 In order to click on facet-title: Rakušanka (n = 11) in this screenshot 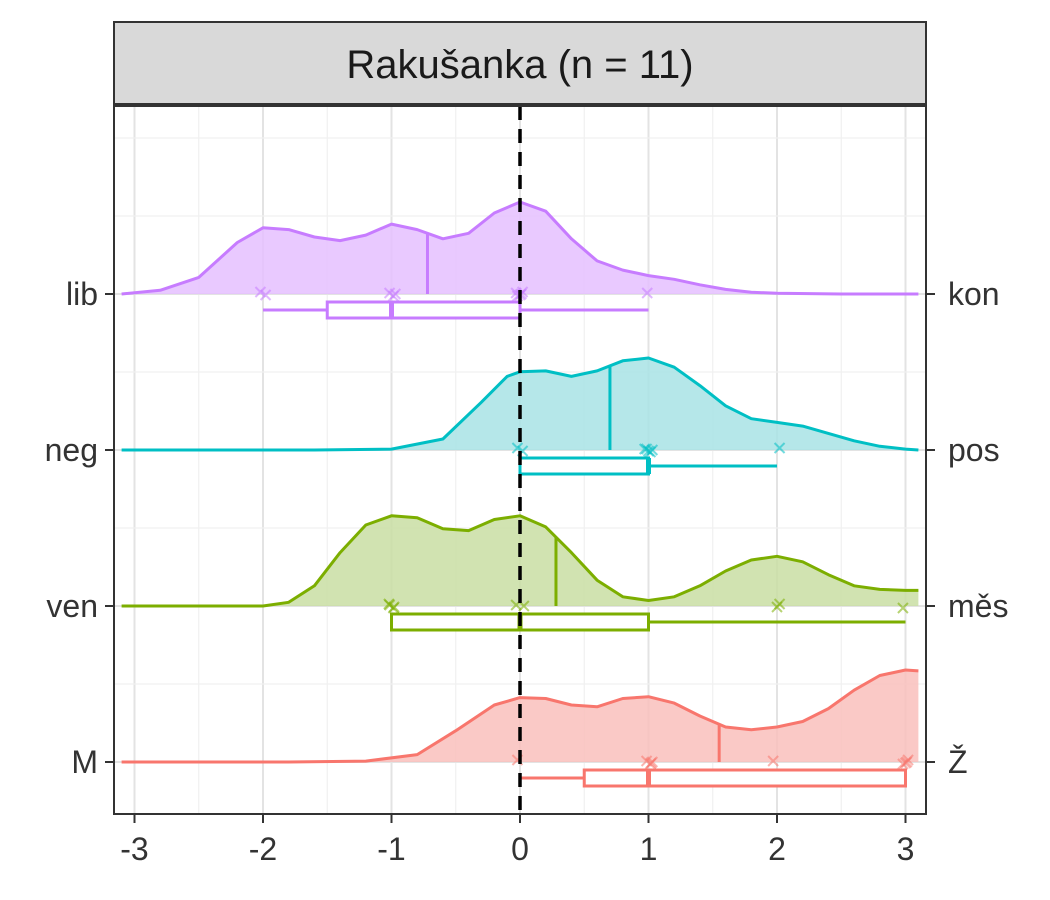, I will do `click(519, 65)`.